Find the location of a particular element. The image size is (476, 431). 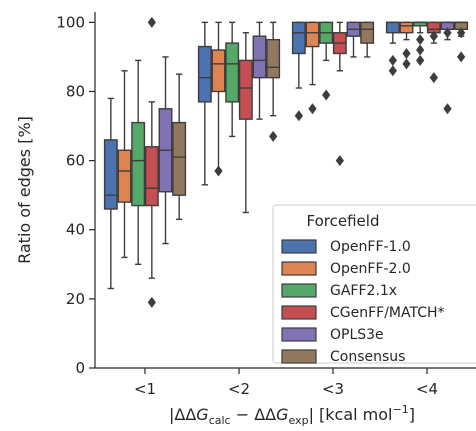

x-tick-label: <3 is located at coordinates (333, 389).